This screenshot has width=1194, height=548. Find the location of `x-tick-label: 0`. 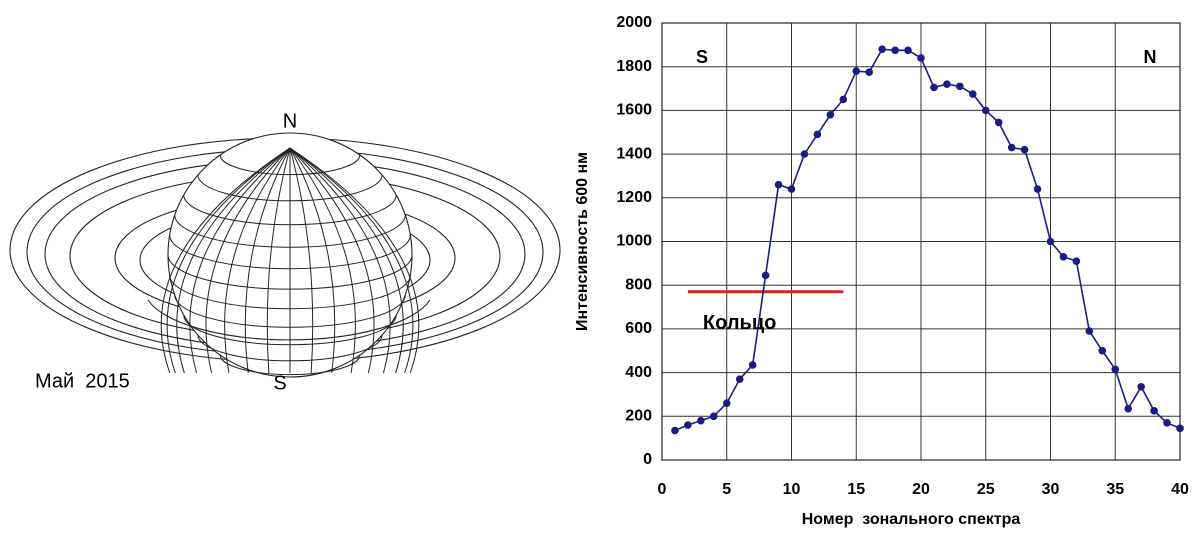

x-tick-label: 0 is located at coordinates (662, 489).